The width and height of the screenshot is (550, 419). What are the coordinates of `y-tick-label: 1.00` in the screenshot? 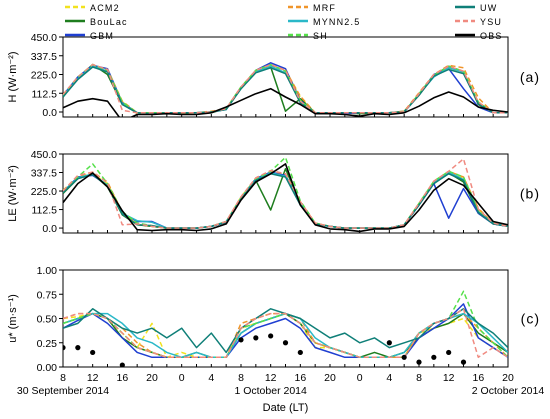 It's located at (47, 271).